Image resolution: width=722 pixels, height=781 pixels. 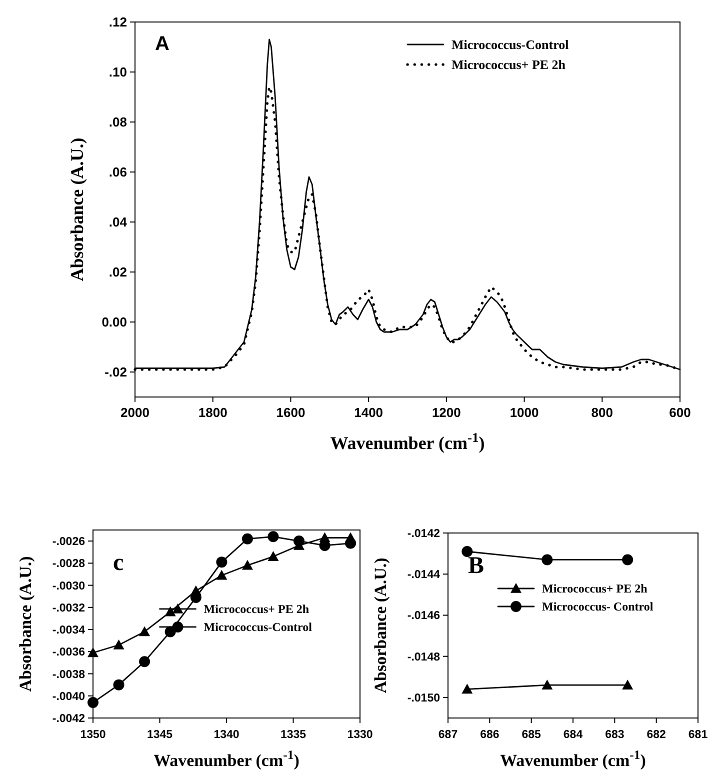 What do you see at coordinates (602, 412) in the screenshot?
I see `x-tick-label: 800` at bounding box center [602, 412].